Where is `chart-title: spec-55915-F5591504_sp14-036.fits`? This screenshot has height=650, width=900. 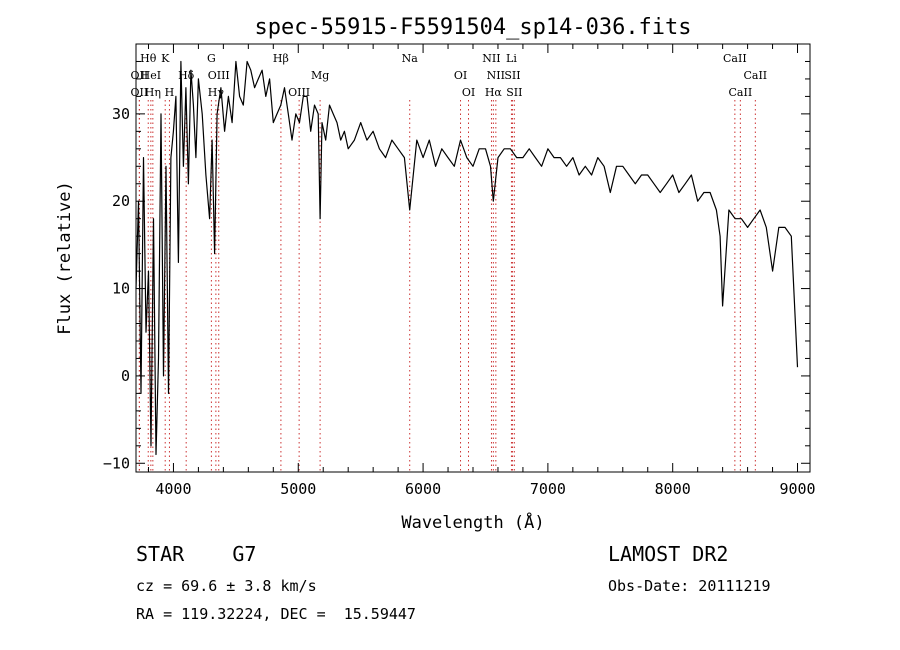 chart-title: spec-55915-F5591504_sp14-036.fits is located at coordinates (472, 27).